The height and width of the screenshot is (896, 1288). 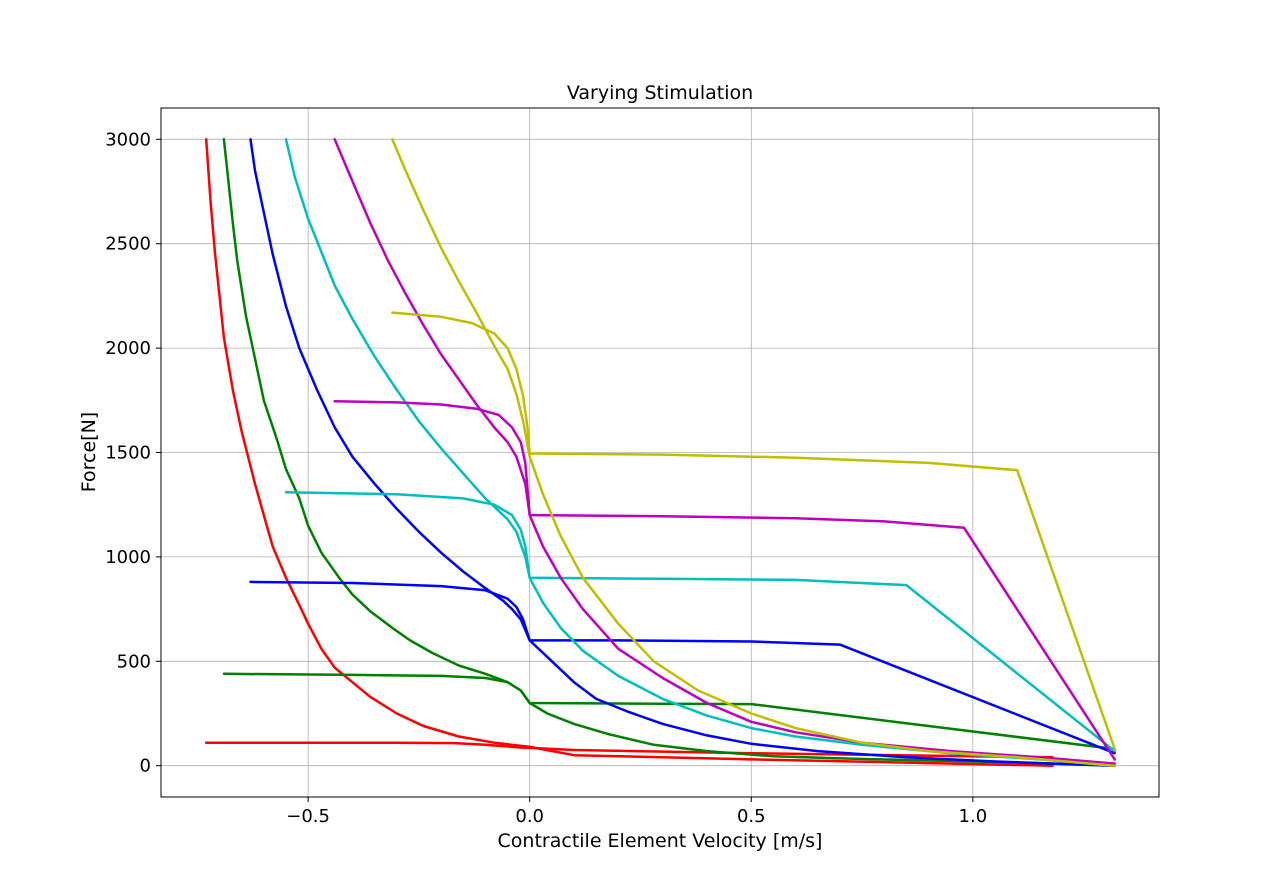 What do you see at coordinates (636, 812) in the screenshot?
I see `x-axis: −0.5 0.0 0.5 1.0` at bounding box center [636, 812].